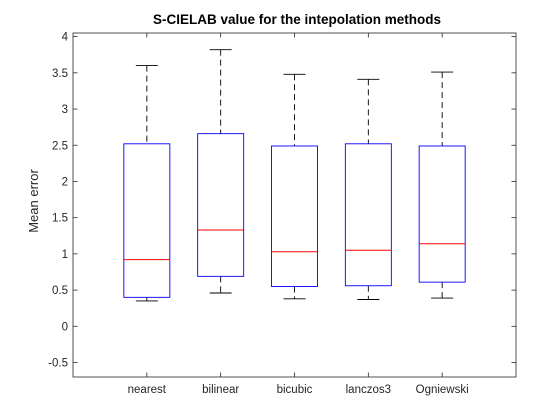 The image size is (560, 420). I want to click on x-tick-label: bilinear, so click(220, 390).